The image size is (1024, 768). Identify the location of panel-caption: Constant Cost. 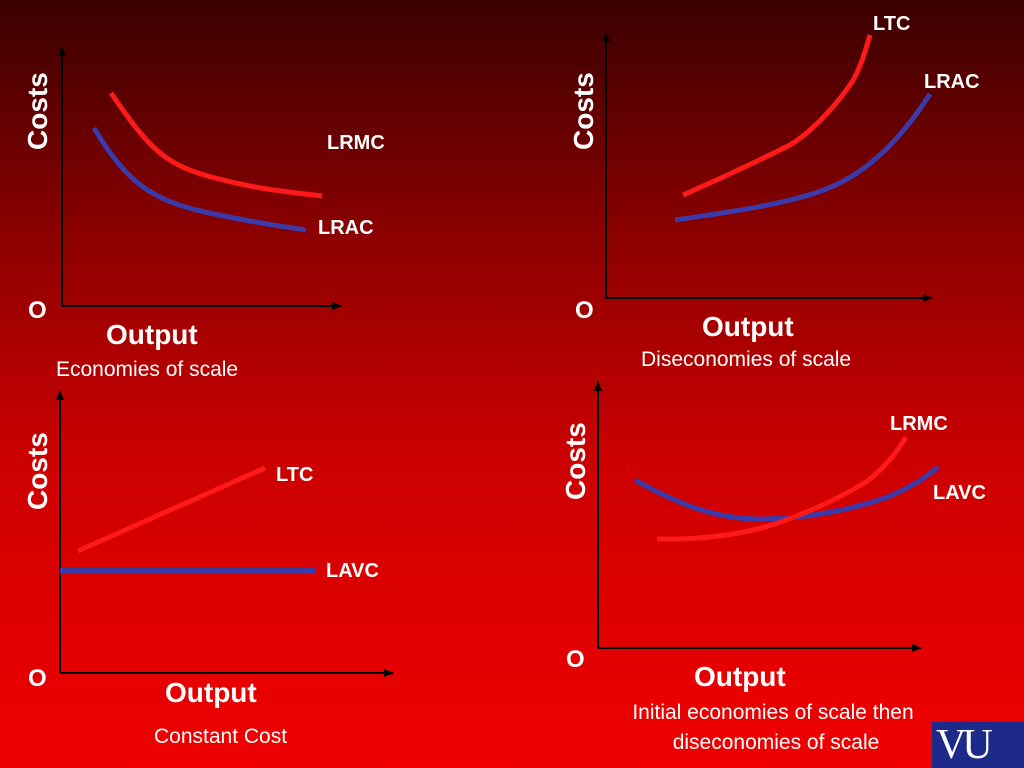
(220, 736).